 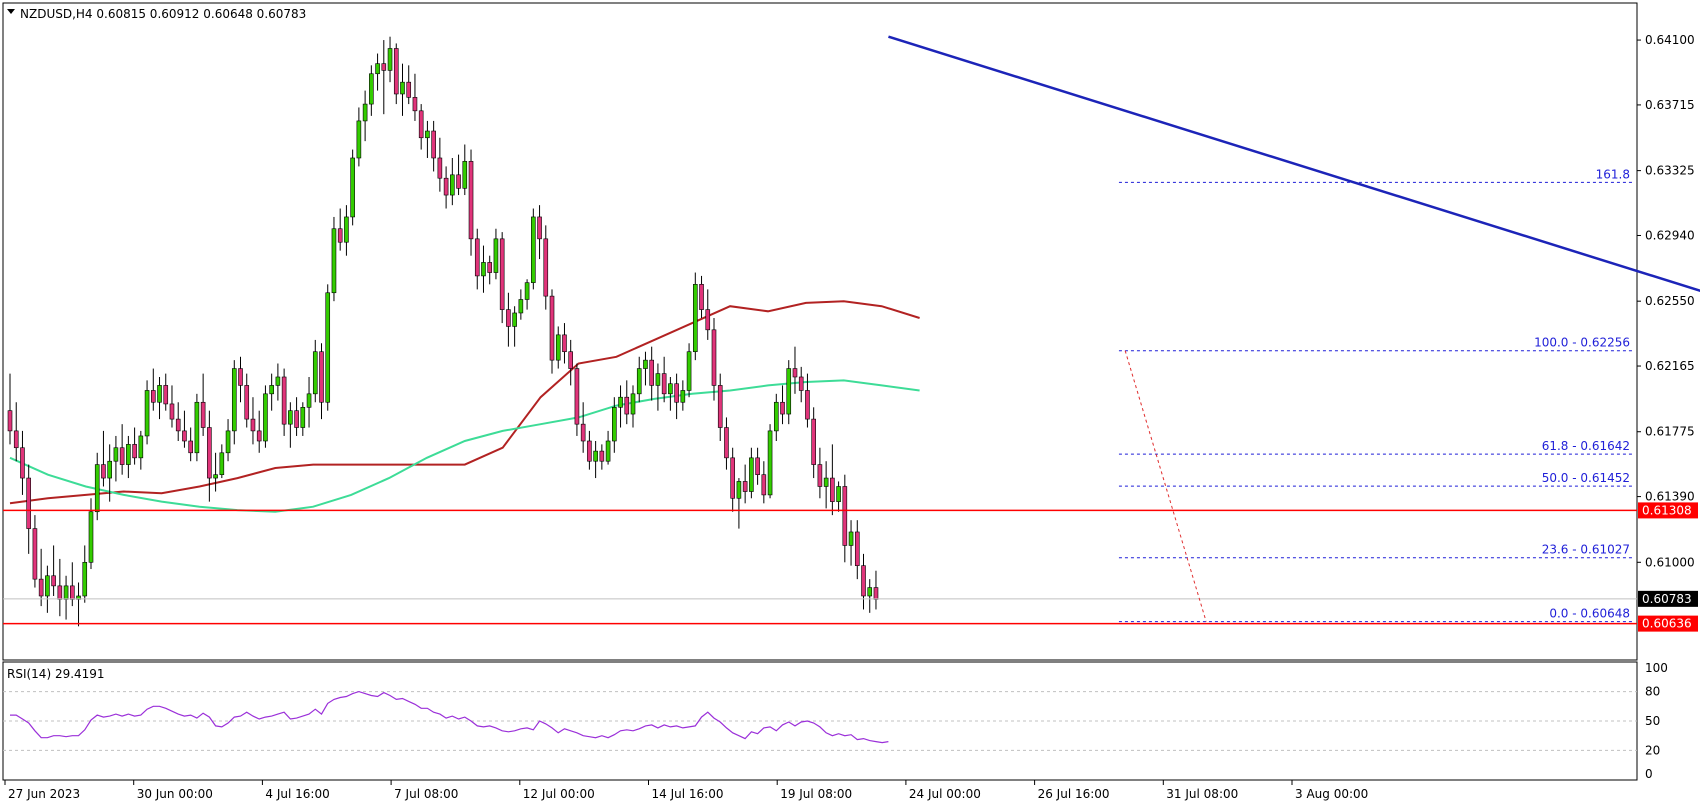 I want to click on y-tick-label: 0.62165, so click(x=1670, y=366).